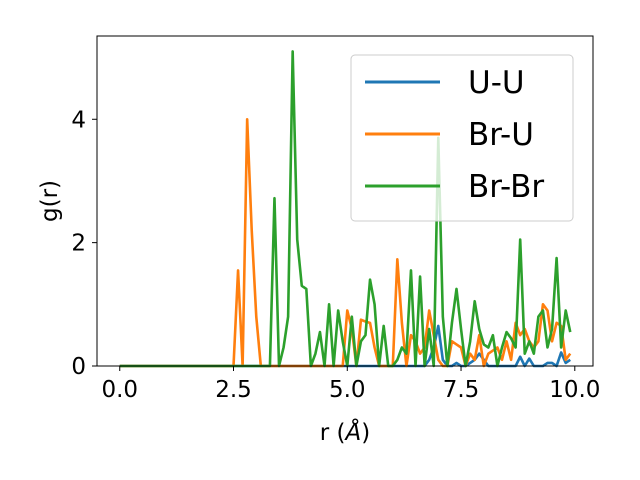 The width and height of the screenshot is (640, 480). What do you see at coordinates (461, 390) in the screenshot?
I see `x-tick-label: 7.5` at bounding box center [461, 390].